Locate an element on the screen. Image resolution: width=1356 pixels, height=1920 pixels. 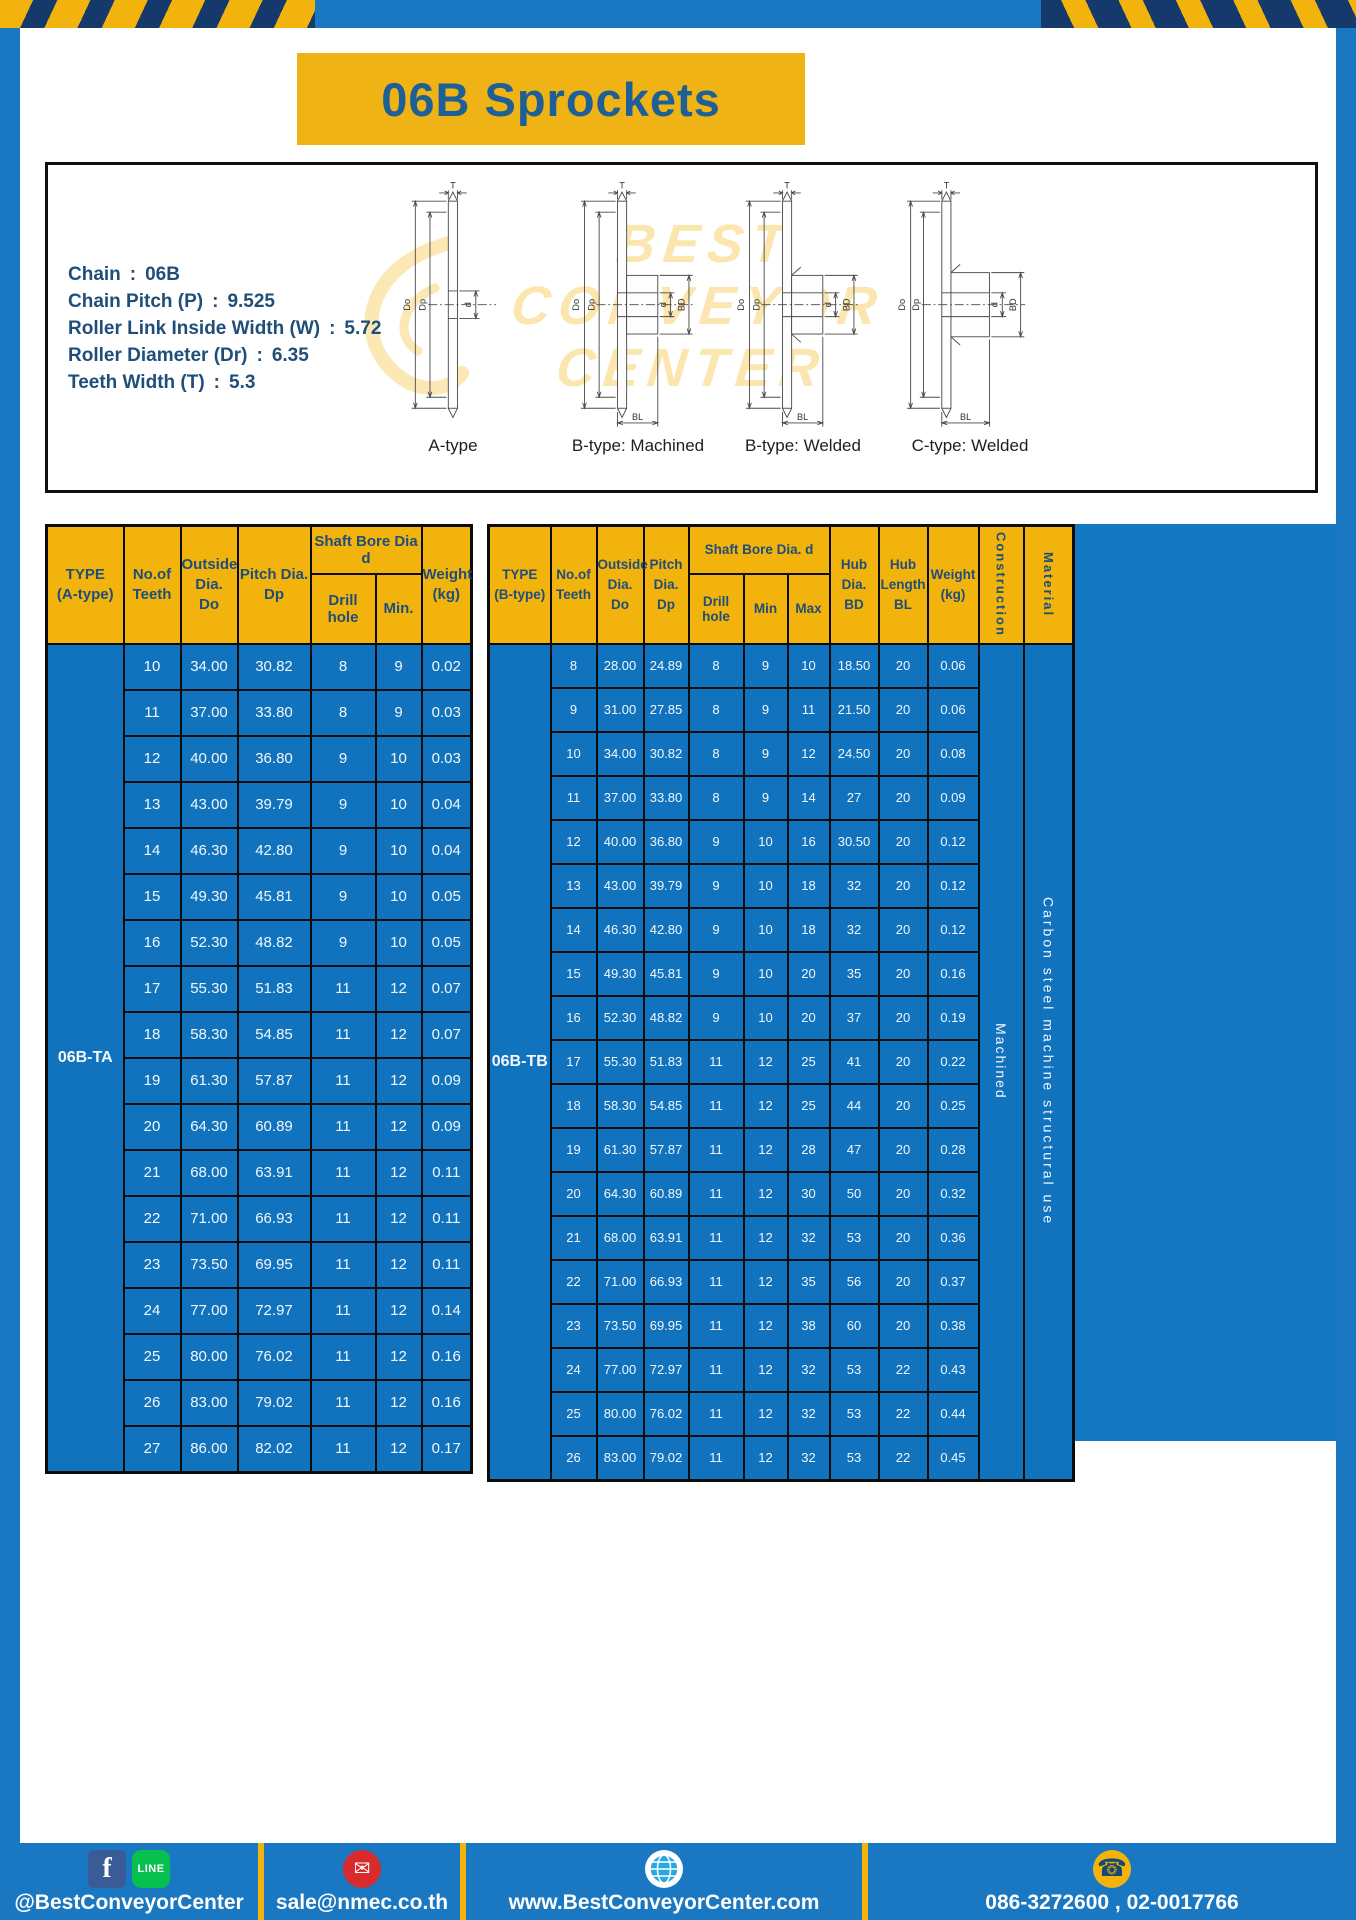
footer-link-label: 086-3272600 , 02-0017766 is located at coordinates (1112, 1902).